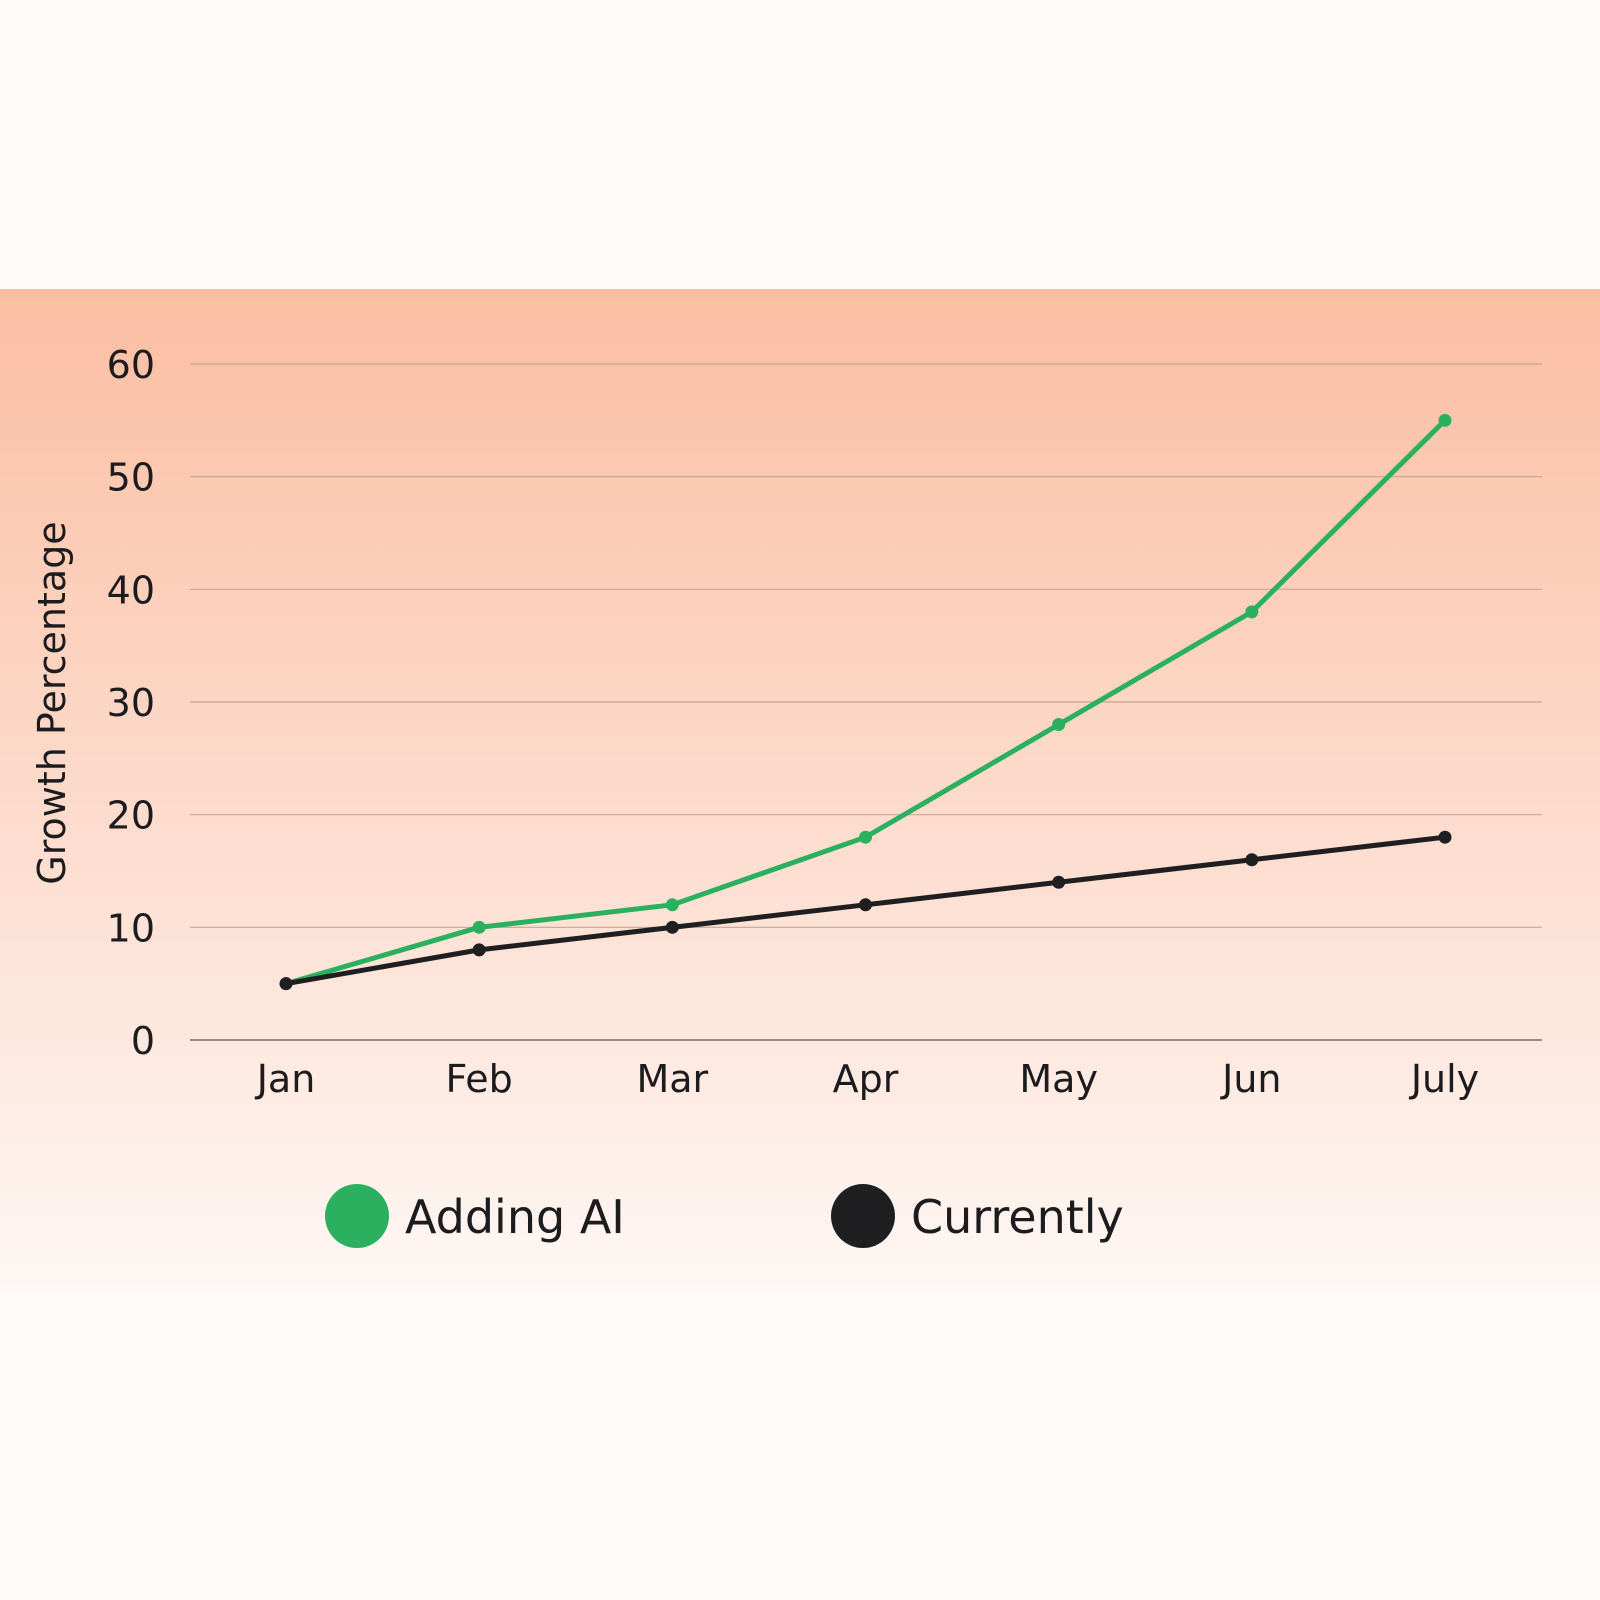  Describe the element at coordinates (479, 950) in the screenshot. I see `data-point-currently-feb` at that location.